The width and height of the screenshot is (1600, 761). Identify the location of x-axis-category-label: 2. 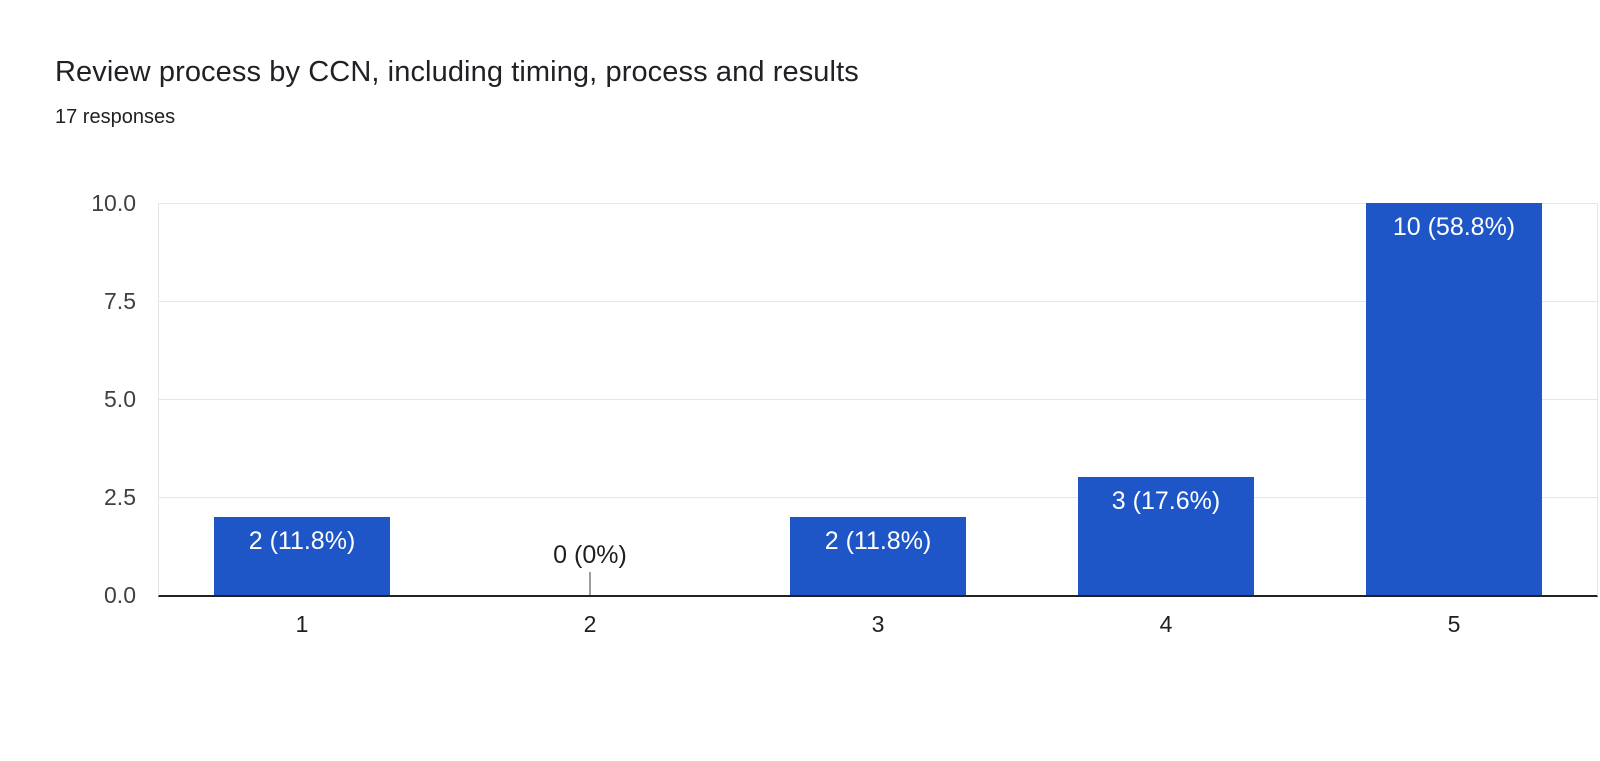
(590, 624).